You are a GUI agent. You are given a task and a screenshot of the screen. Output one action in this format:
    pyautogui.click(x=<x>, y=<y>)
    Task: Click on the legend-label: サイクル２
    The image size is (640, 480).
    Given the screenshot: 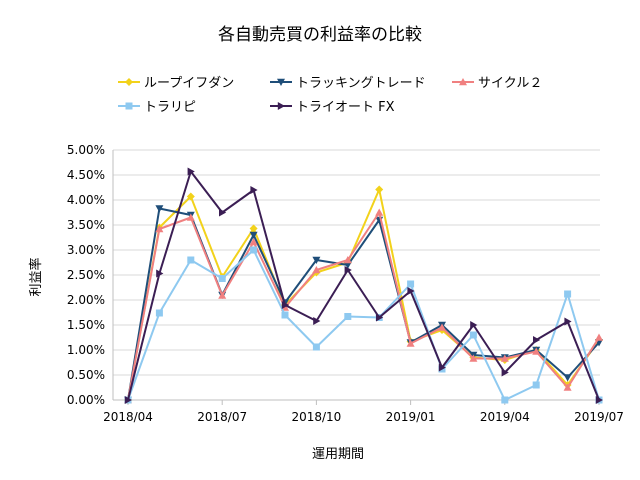 What is the action you would take?
    pyautogui.click(x=510, y=83)
    